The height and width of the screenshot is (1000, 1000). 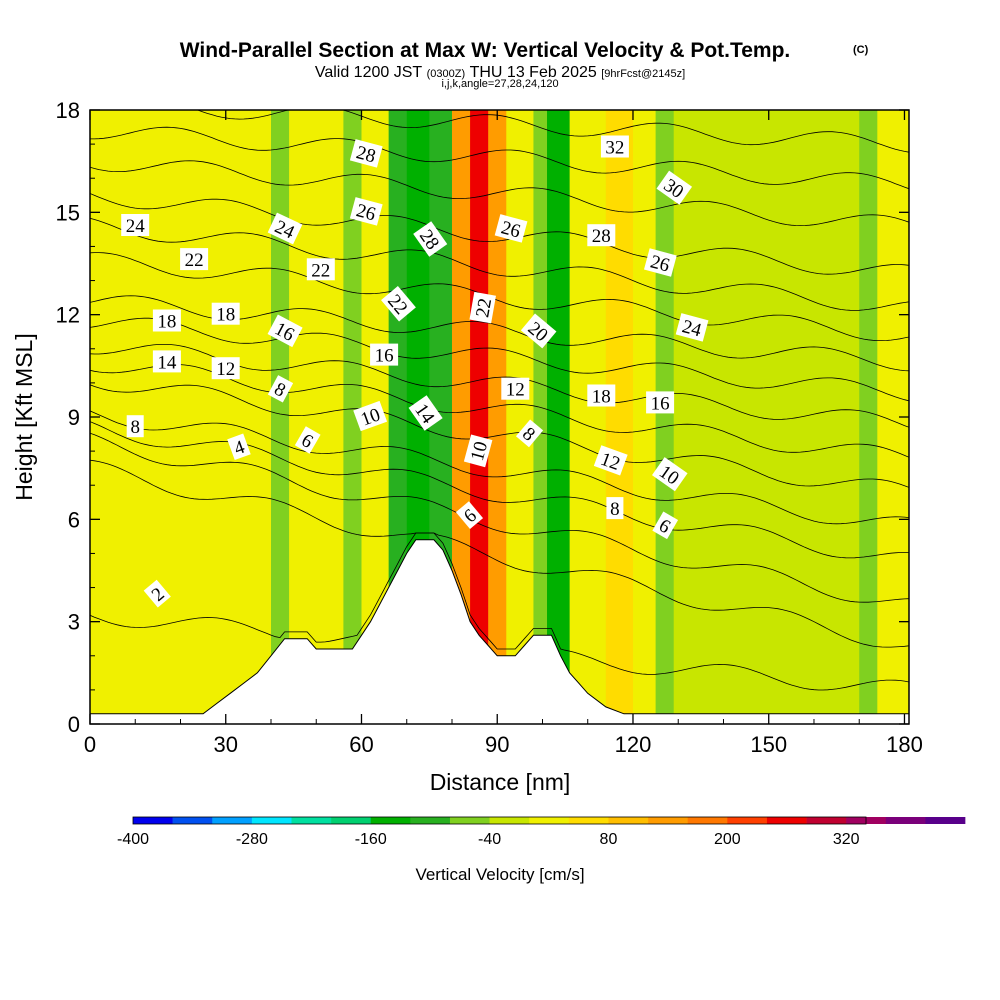 I want to click on contour-label-18: 22, so click(x=398, y=303).